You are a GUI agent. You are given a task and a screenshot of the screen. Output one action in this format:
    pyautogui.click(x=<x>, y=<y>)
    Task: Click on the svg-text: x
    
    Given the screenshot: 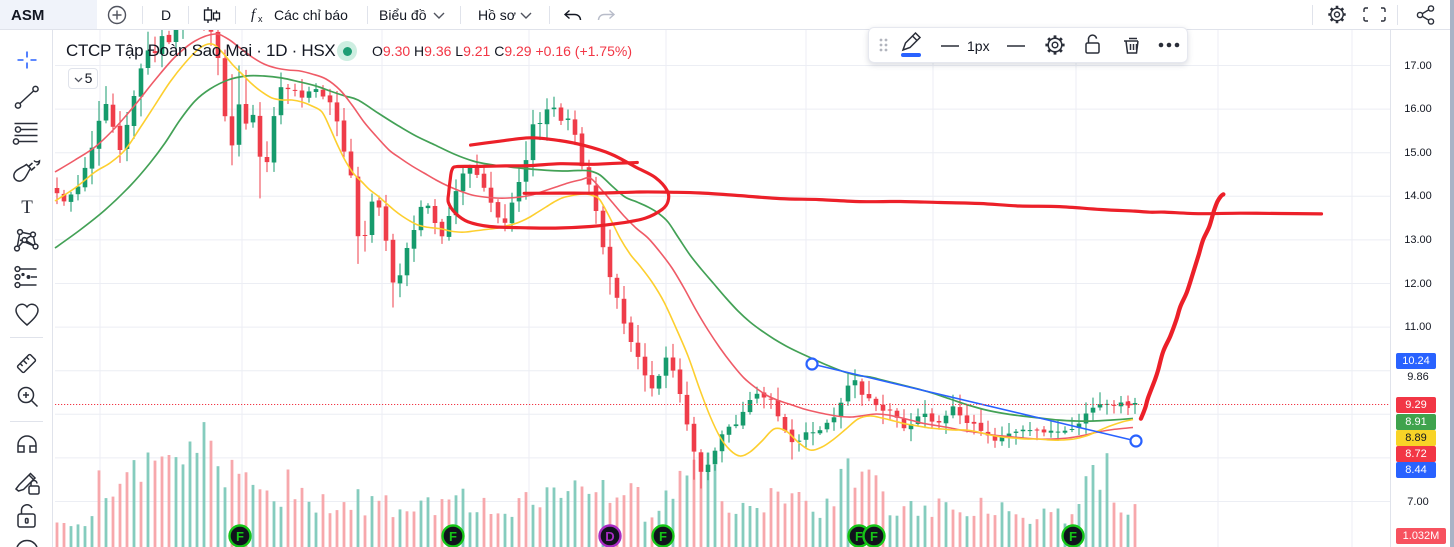 What is the action you would take?
    pyautogui.click(x=260, y=19)
    